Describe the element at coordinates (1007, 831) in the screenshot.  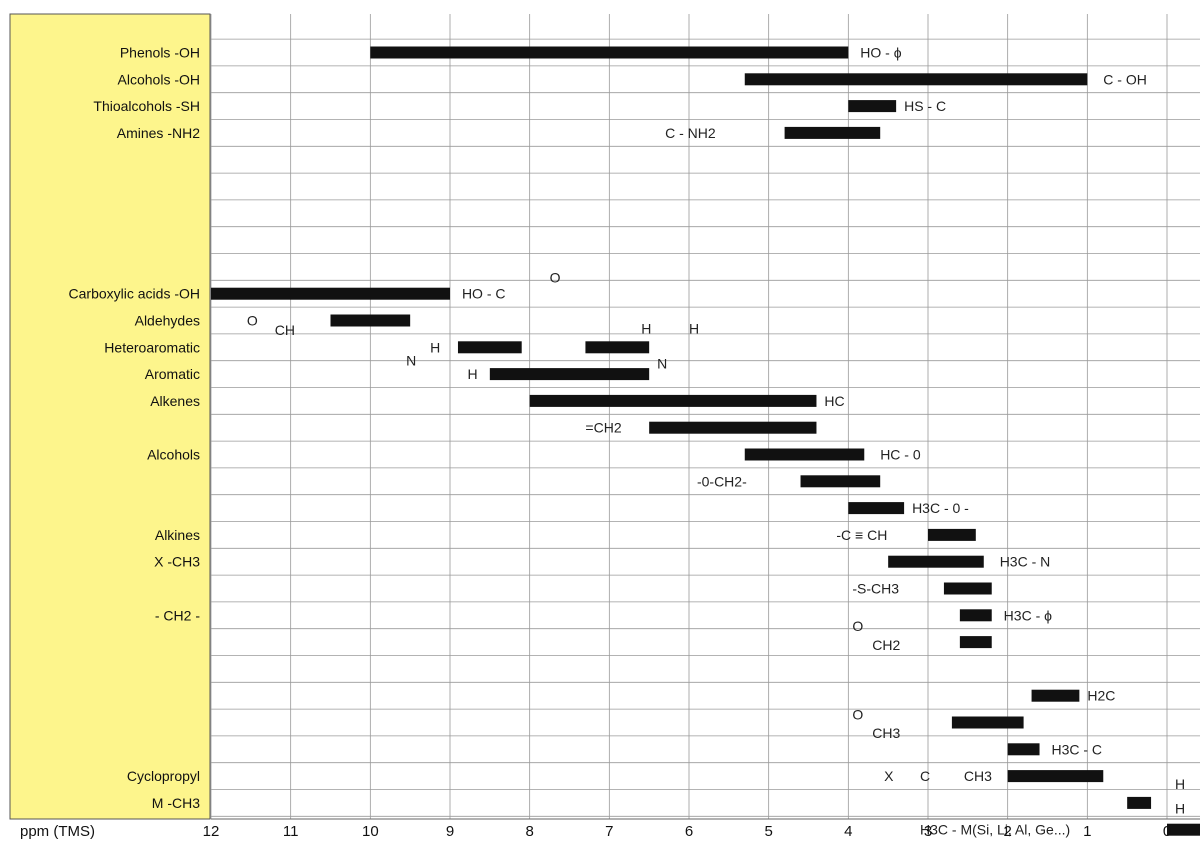
I see `x-tick-label: 2` at that location.